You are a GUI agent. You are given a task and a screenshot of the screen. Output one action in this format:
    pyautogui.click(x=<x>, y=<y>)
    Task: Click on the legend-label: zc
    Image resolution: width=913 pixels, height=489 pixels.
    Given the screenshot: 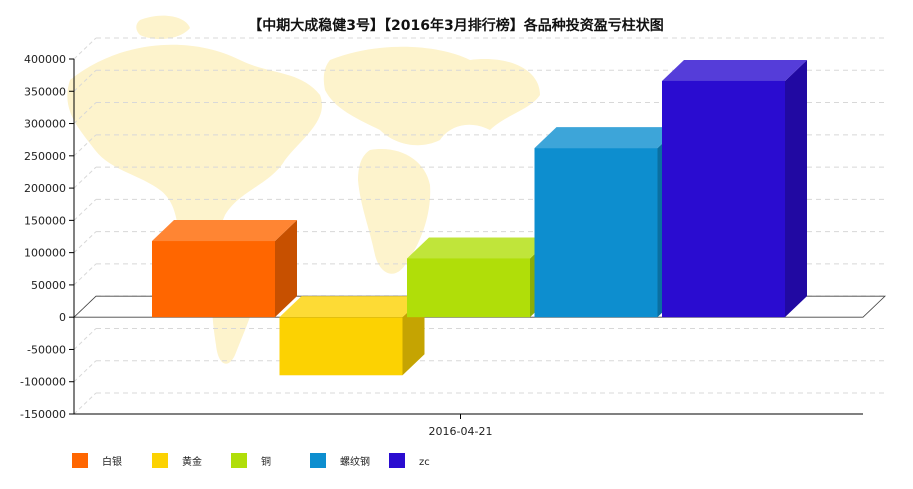 What is the action you would take?
    pyautogui.click(x=424, y=462)
    